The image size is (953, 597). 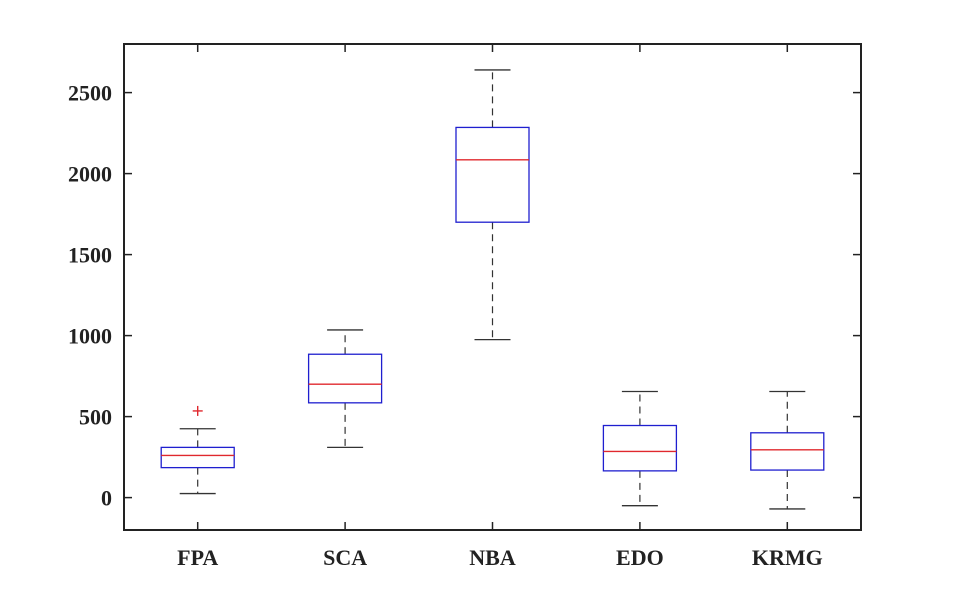 I want to click on y-tick-label: 500, so click(x=95, y=417).